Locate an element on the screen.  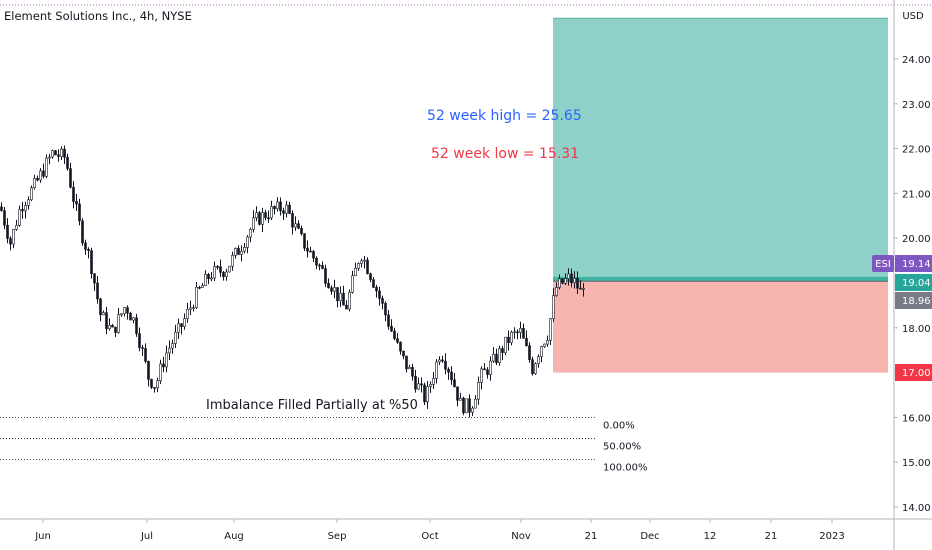
price-tick-label: 21.00 is located at coordinates (916, 194).